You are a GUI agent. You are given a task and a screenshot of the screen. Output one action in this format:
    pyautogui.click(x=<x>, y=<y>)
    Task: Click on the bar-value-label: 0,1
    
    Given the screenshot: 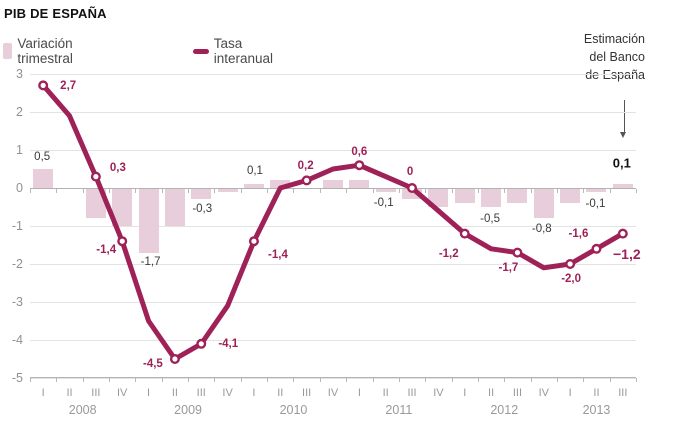 What is the action you would take?
    pyautogui.click(x=254, y=171)
    